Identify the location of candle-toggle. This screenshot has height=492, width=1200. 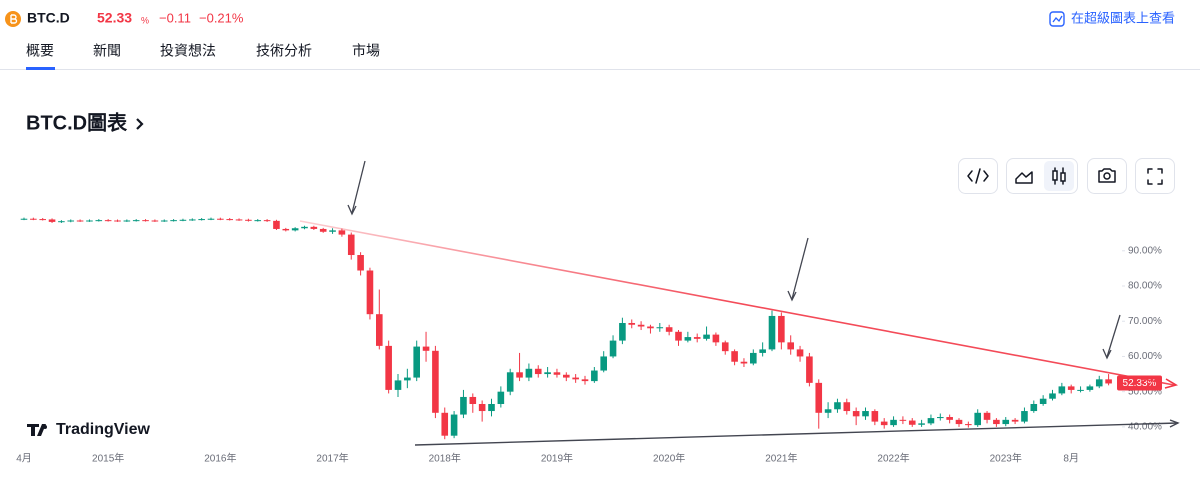
(1059, 176).